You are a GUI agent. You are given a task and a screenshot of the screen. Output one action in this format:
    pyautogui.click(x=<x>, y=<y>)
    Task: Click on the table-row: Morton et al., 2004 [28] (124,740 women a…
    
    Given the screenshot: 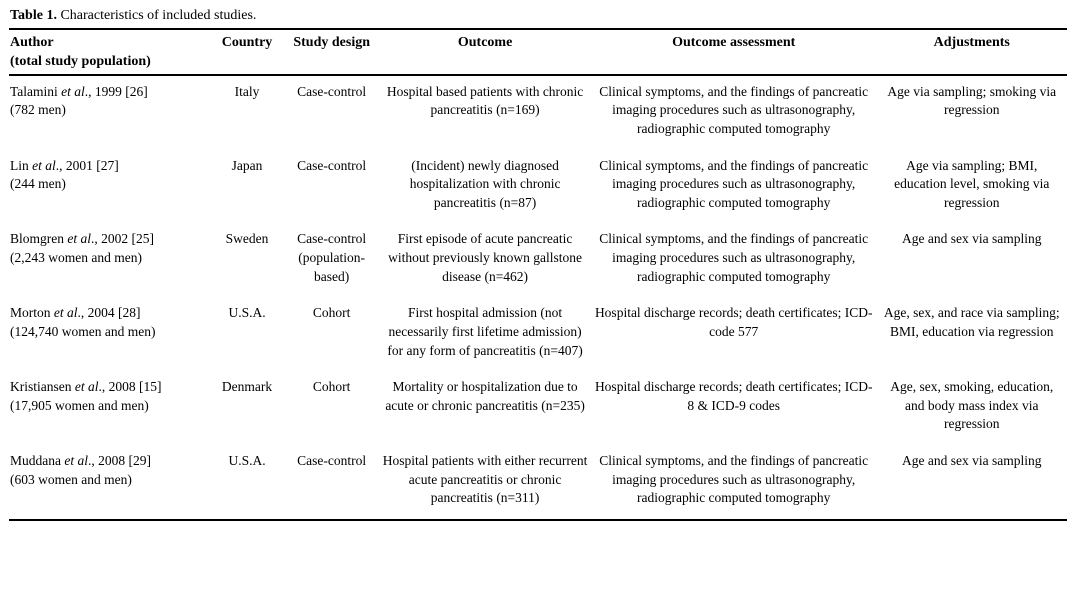 What is the action you would take?
    pyautogui.click(x=538, y=334)
    